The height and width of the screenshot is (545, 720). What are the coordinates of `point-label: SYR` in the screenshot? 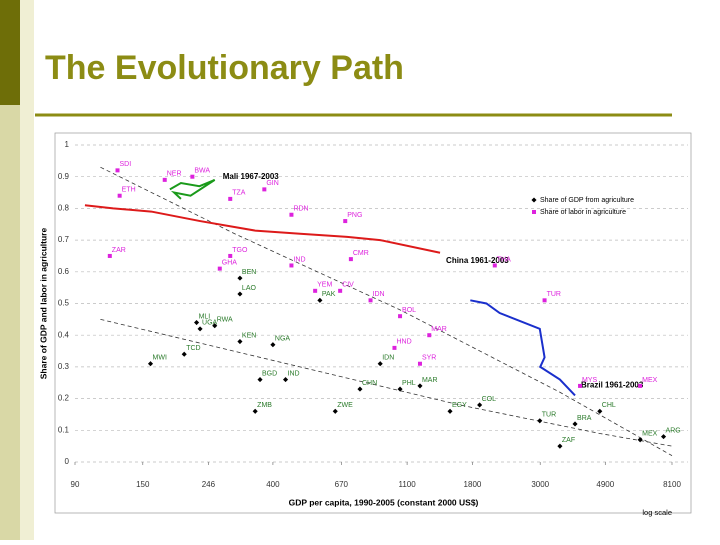 It's located at (429, 358).